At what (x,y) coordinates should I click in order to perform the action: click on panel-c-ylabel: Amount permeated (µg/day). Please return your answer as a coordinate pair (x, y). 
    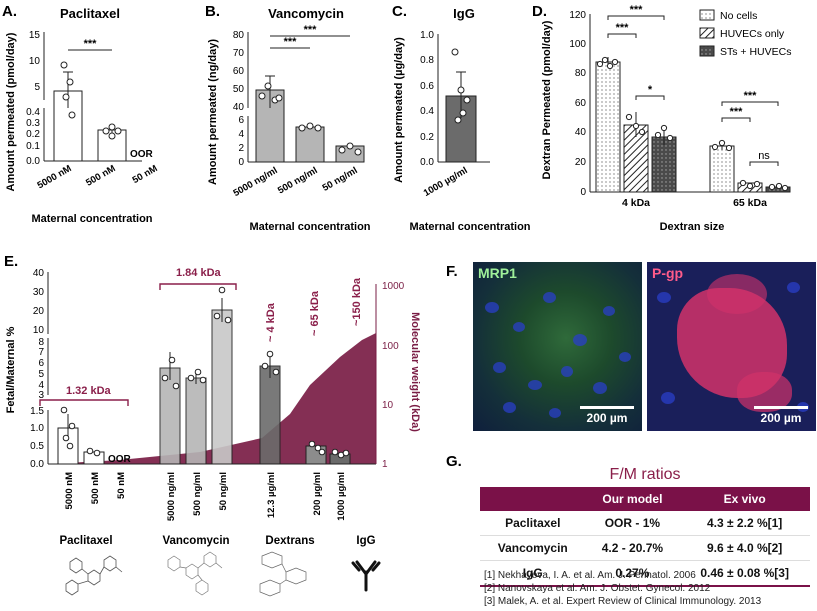
    Looking at the image, I should click on (399, 110).